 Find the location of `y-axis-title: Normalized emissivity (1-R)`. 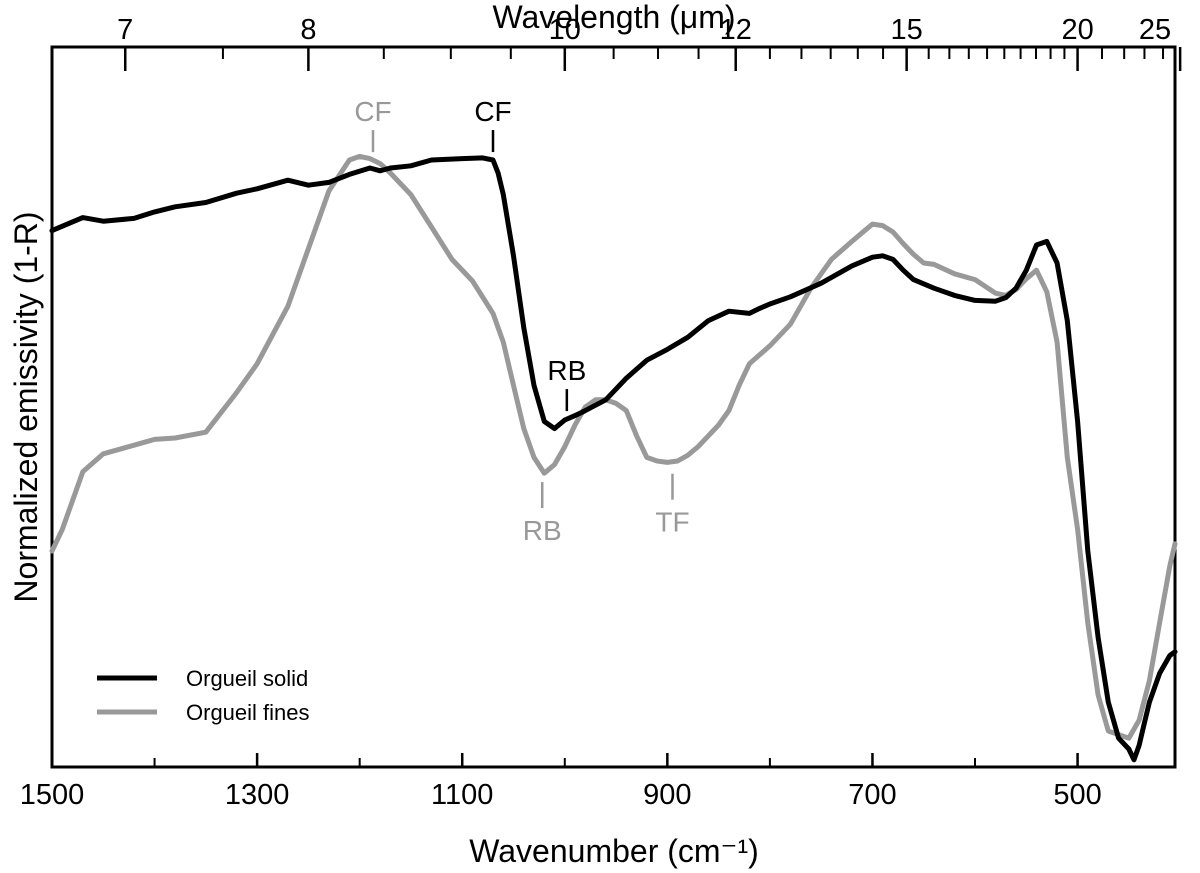

y-axis-title: Normalized emissivity (1-R) is located at coordinates (26, 406).